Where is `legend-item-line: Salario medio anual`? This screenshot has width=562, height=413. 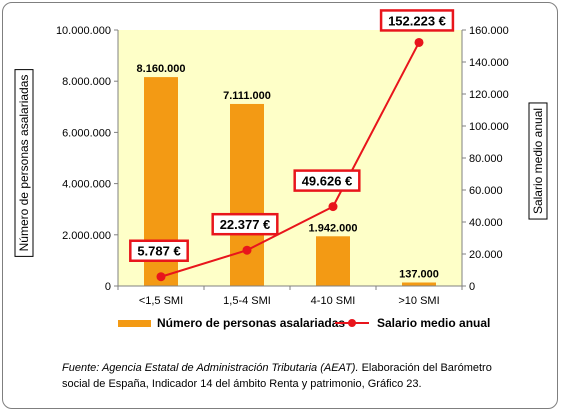 legend-item-line: Salario medio anual is located at coordinates (412, 323).